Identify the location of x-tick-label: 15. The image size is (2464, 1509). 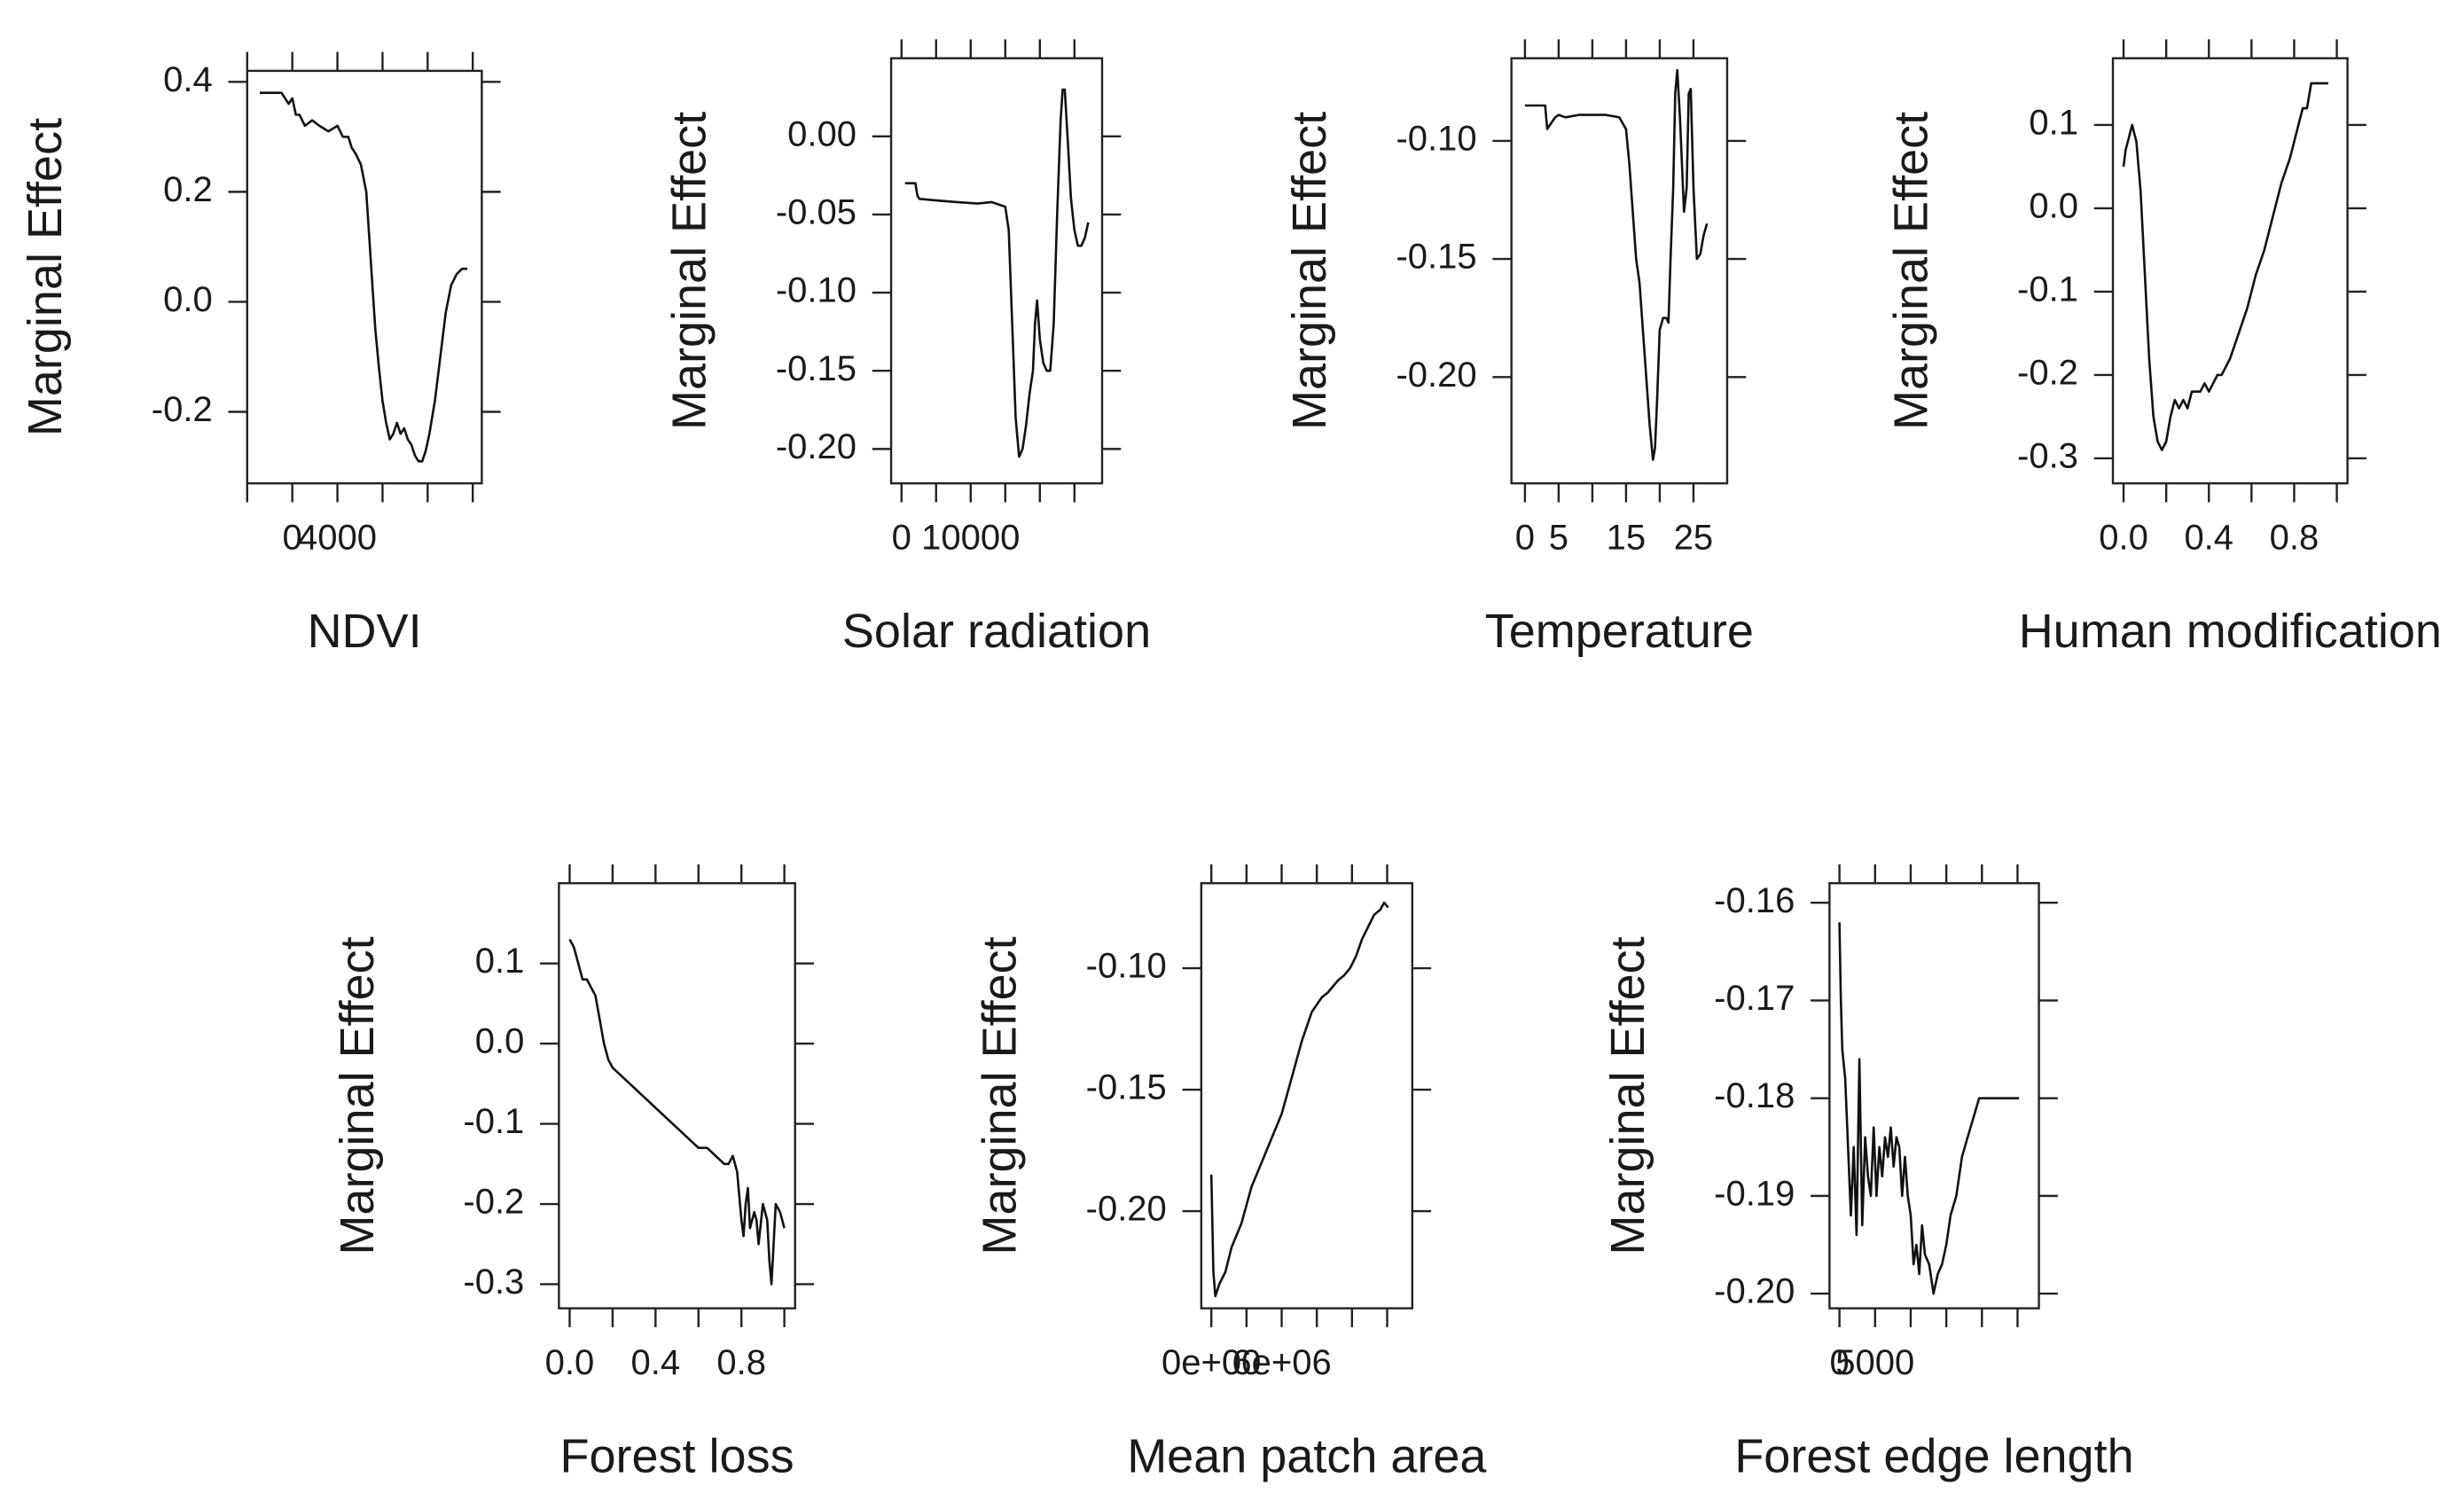
(1627, 538).